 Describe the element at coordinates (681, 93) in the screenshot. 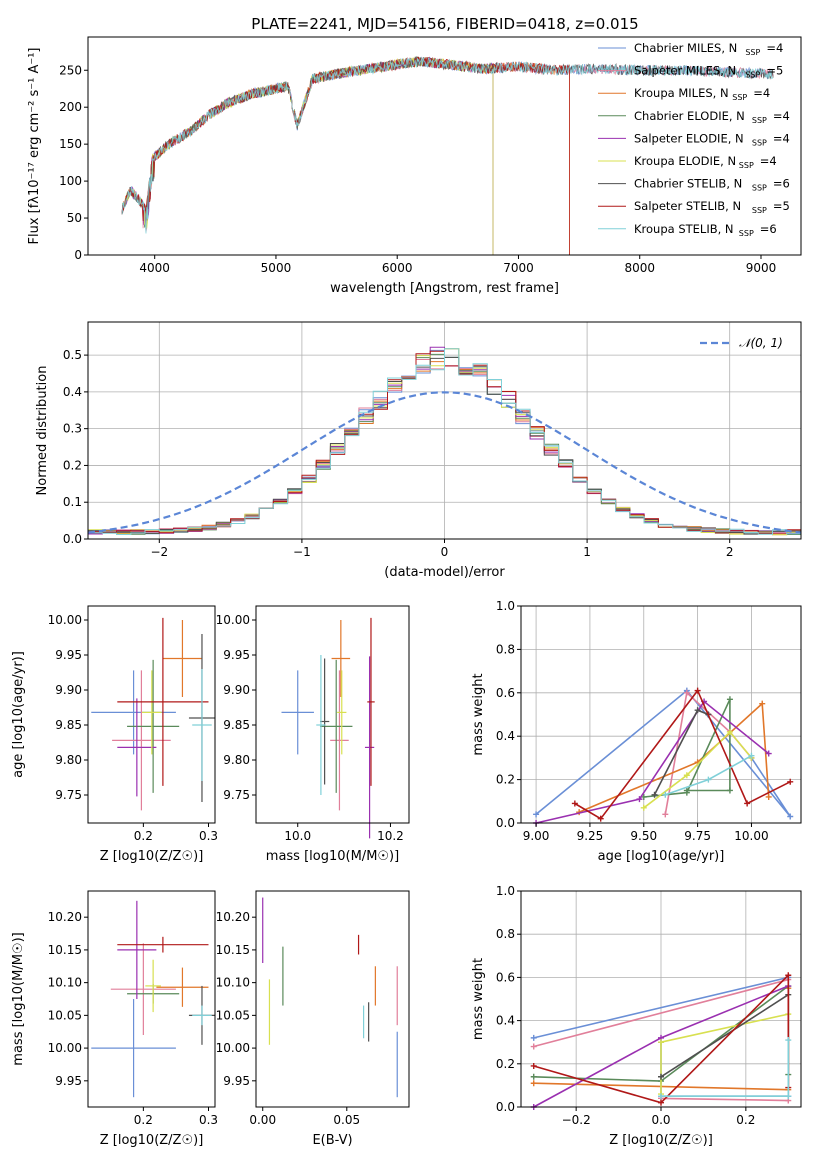

I see `legend-label: Kroupa MILES, N` at that location.